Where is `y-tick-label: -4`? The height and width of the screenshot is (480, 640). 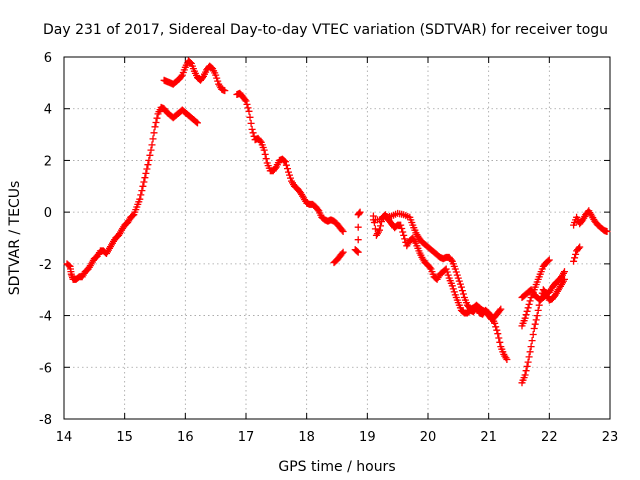
y-tick-label: -4 is located at coordinates (45, 317).